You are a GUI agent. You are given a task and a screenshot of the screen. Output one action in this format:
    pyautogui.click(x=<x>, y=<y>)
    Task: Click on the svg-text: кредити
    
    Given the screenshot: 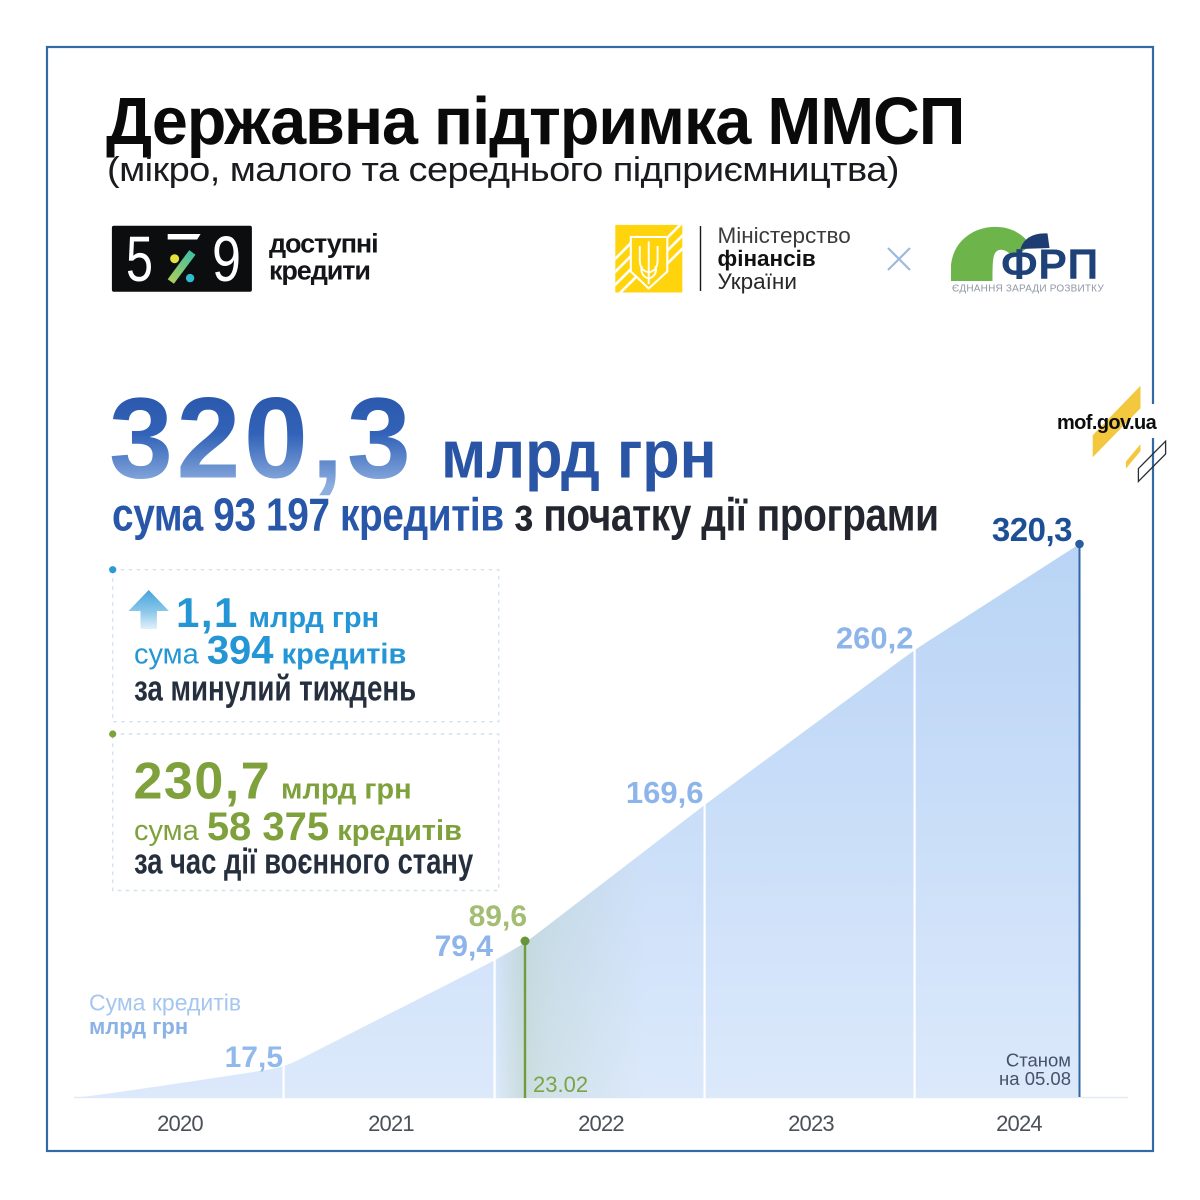 What is the action you would take?
    pyautogui.click(x=319, y=271)
    